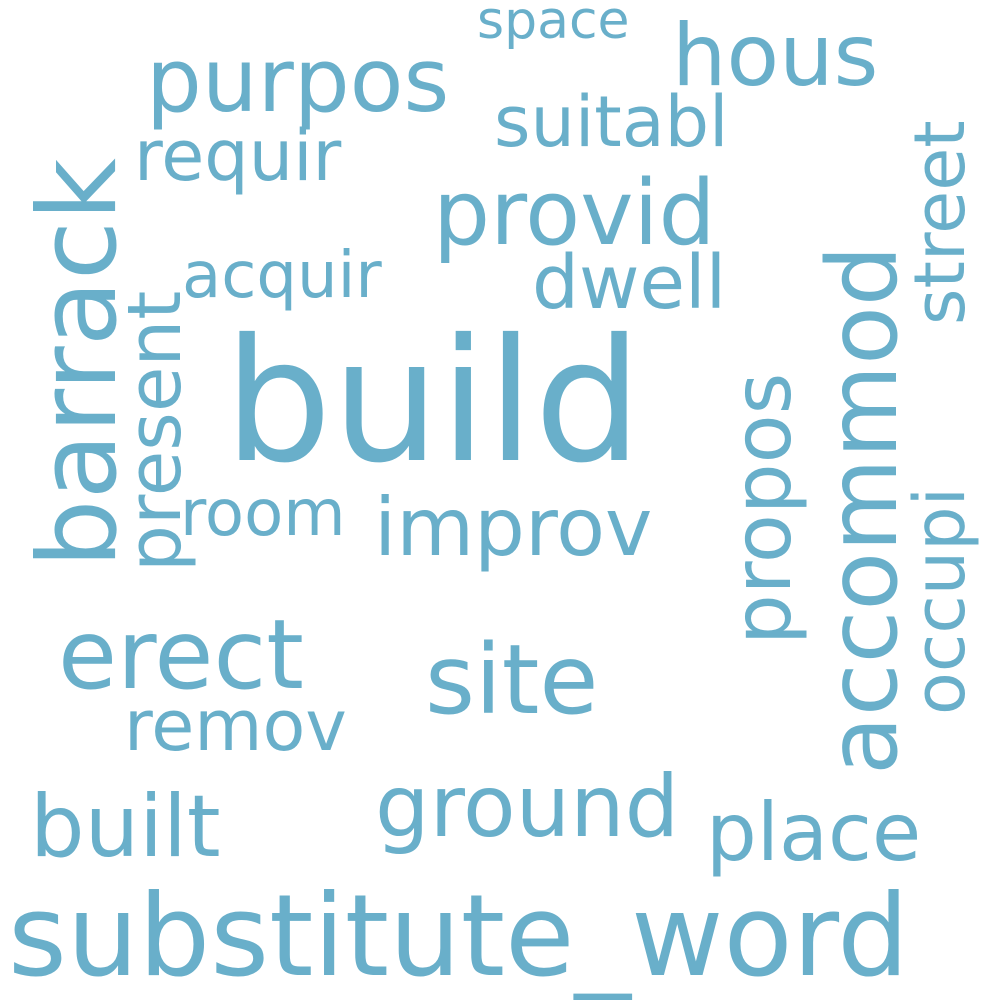  I want to click on word-requir: requir, so click(238, 156).